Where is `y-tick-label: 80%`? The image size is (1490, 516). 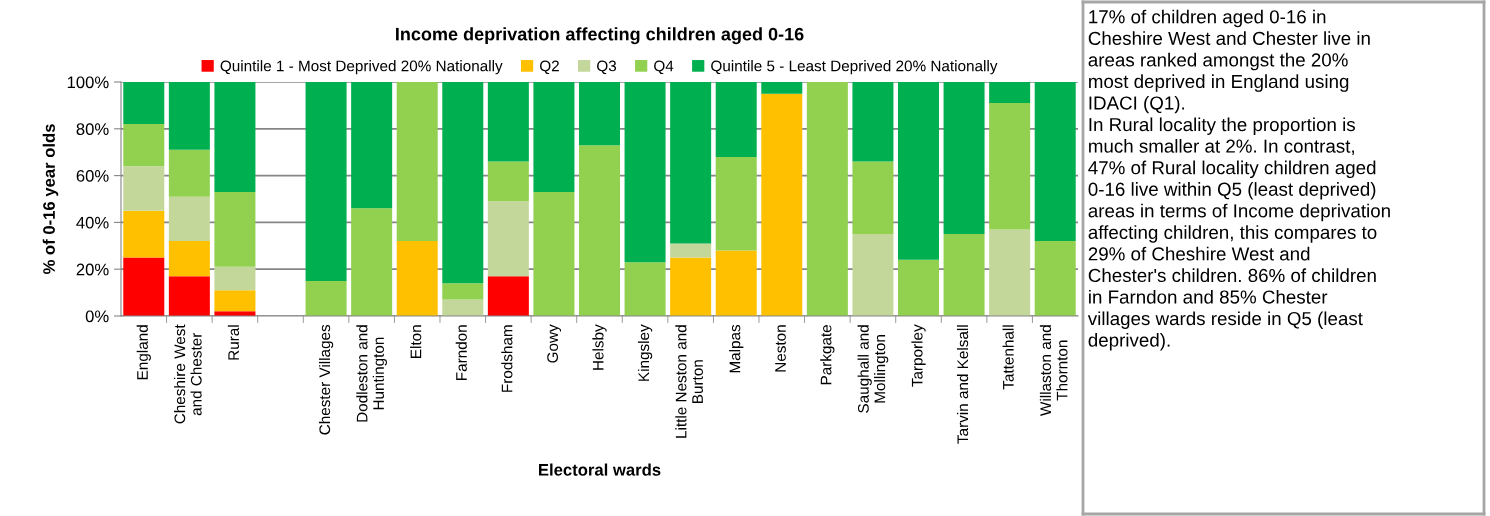 y-tick-label: 80% is located at coordinates (92, 129).